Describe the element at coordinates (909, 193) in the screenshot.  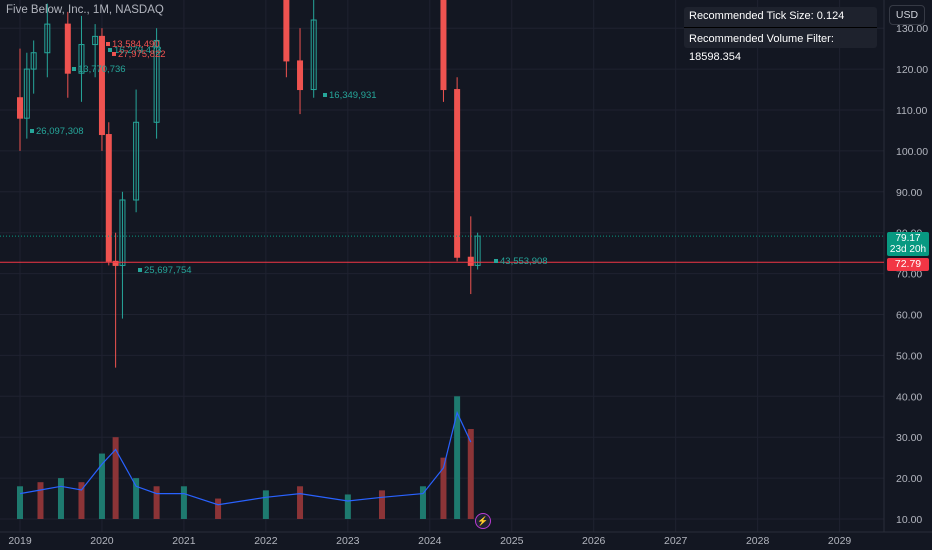
I see `price-tick-label: 90.00` at that location.